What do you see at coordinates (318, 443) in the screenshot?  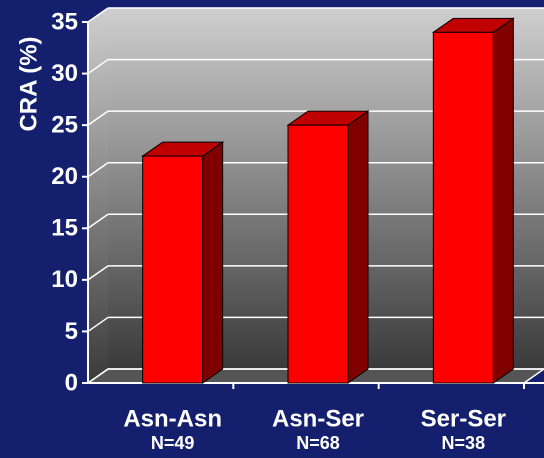 I see `x-sublabel: N=68` at bounding box center [318, 443].